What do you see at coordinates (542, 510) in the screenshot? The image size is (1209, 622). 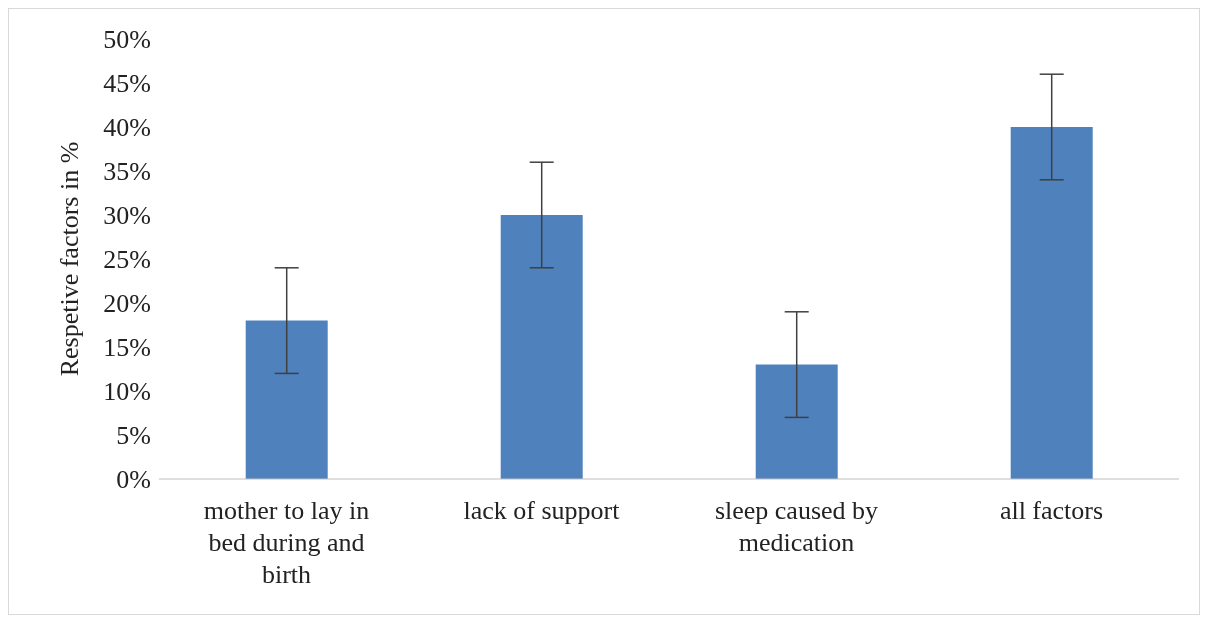 I see `x-tick-label: lack of support` at bounding box center [542, 510].